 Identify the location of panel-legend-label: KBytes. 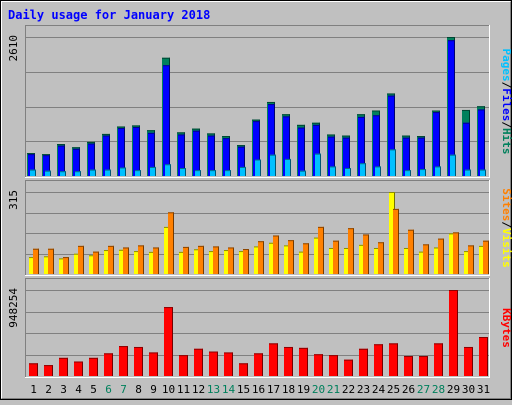
(506, 328).